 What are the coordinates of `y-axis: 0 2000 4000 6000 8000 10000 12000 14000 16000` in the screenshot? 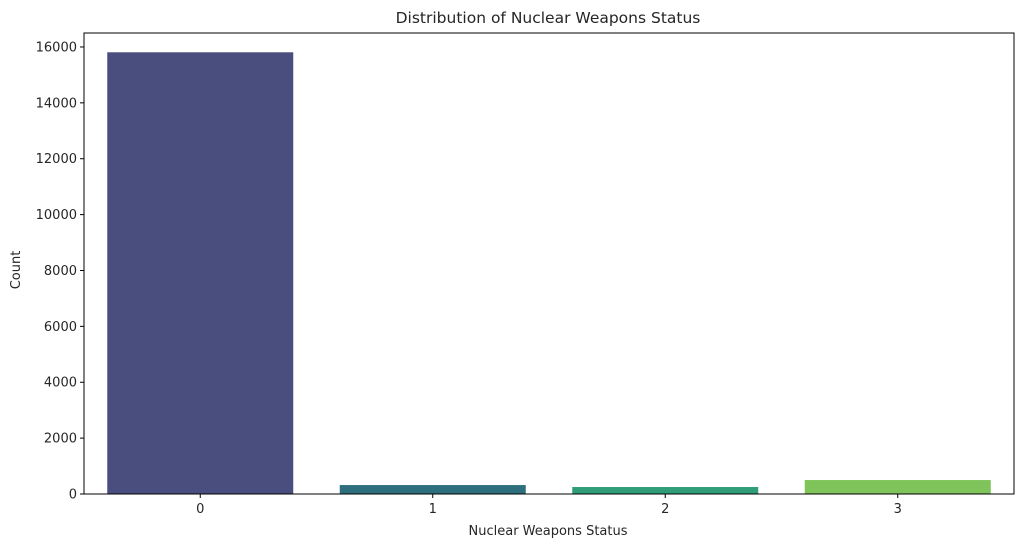 It's located at (60, 271).